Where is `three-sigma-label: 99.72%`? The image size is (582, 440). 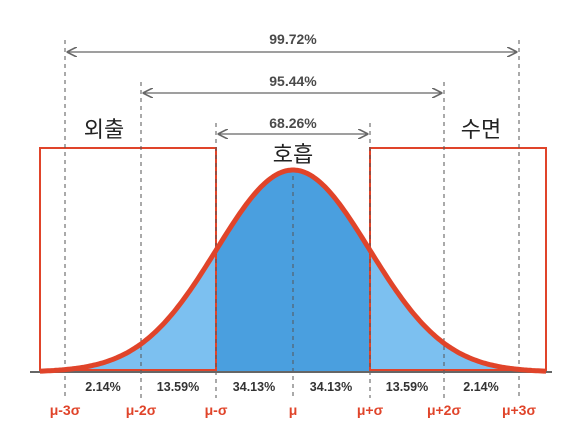 three-sigma-label: 99.72% is located at coordinates (293, 39).